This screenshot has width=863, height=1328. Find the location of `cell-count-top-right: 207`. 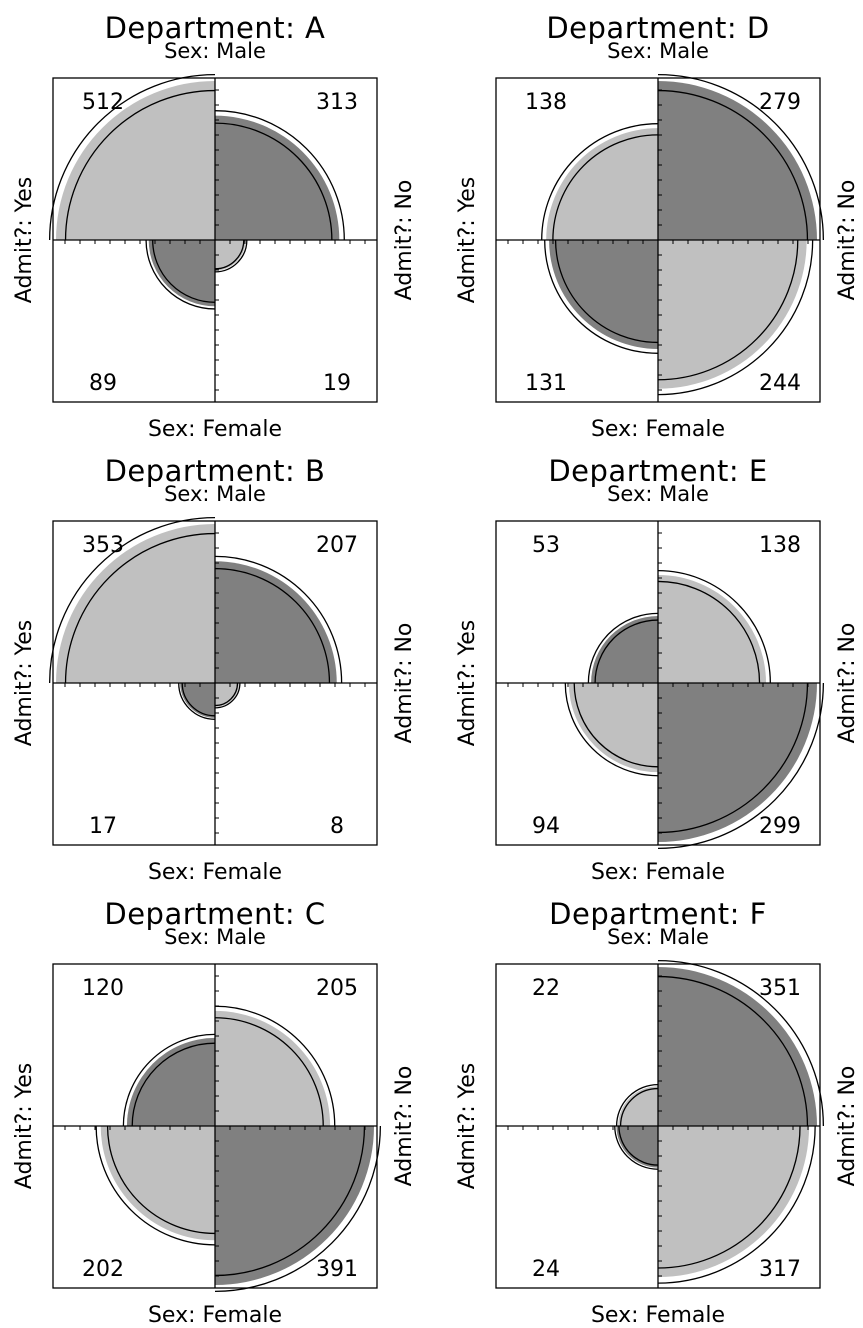

cell-count-top-right: 207 is located at coordinates (337, 545).